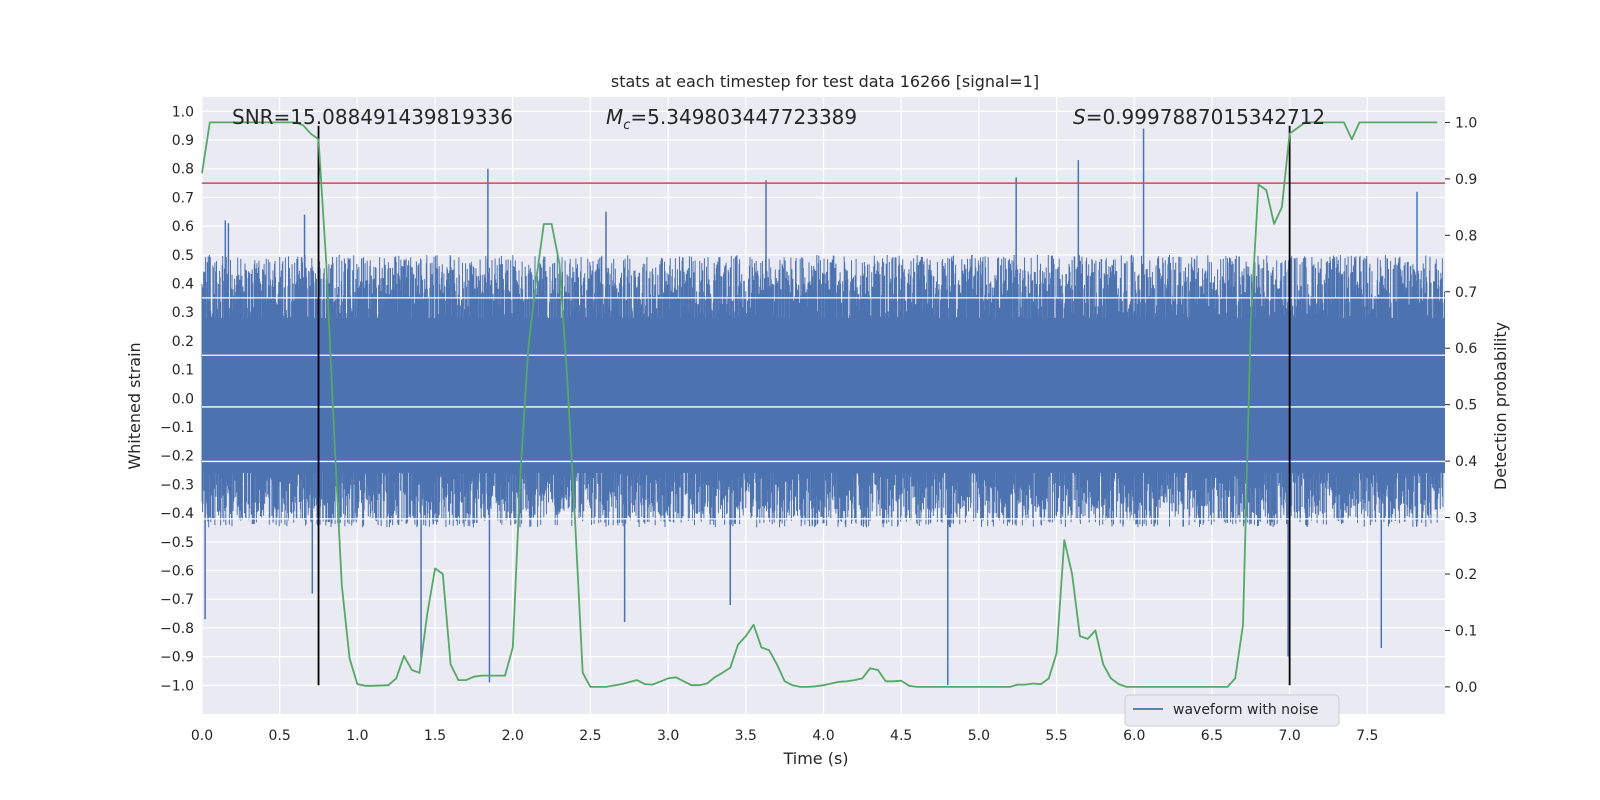 The width and height of the screenshot is (1600, 800). What do you see at coordinates (823, 736) in the screenshot?
I see `x-tick-label: 4.0` at bounding box center [823, 736].